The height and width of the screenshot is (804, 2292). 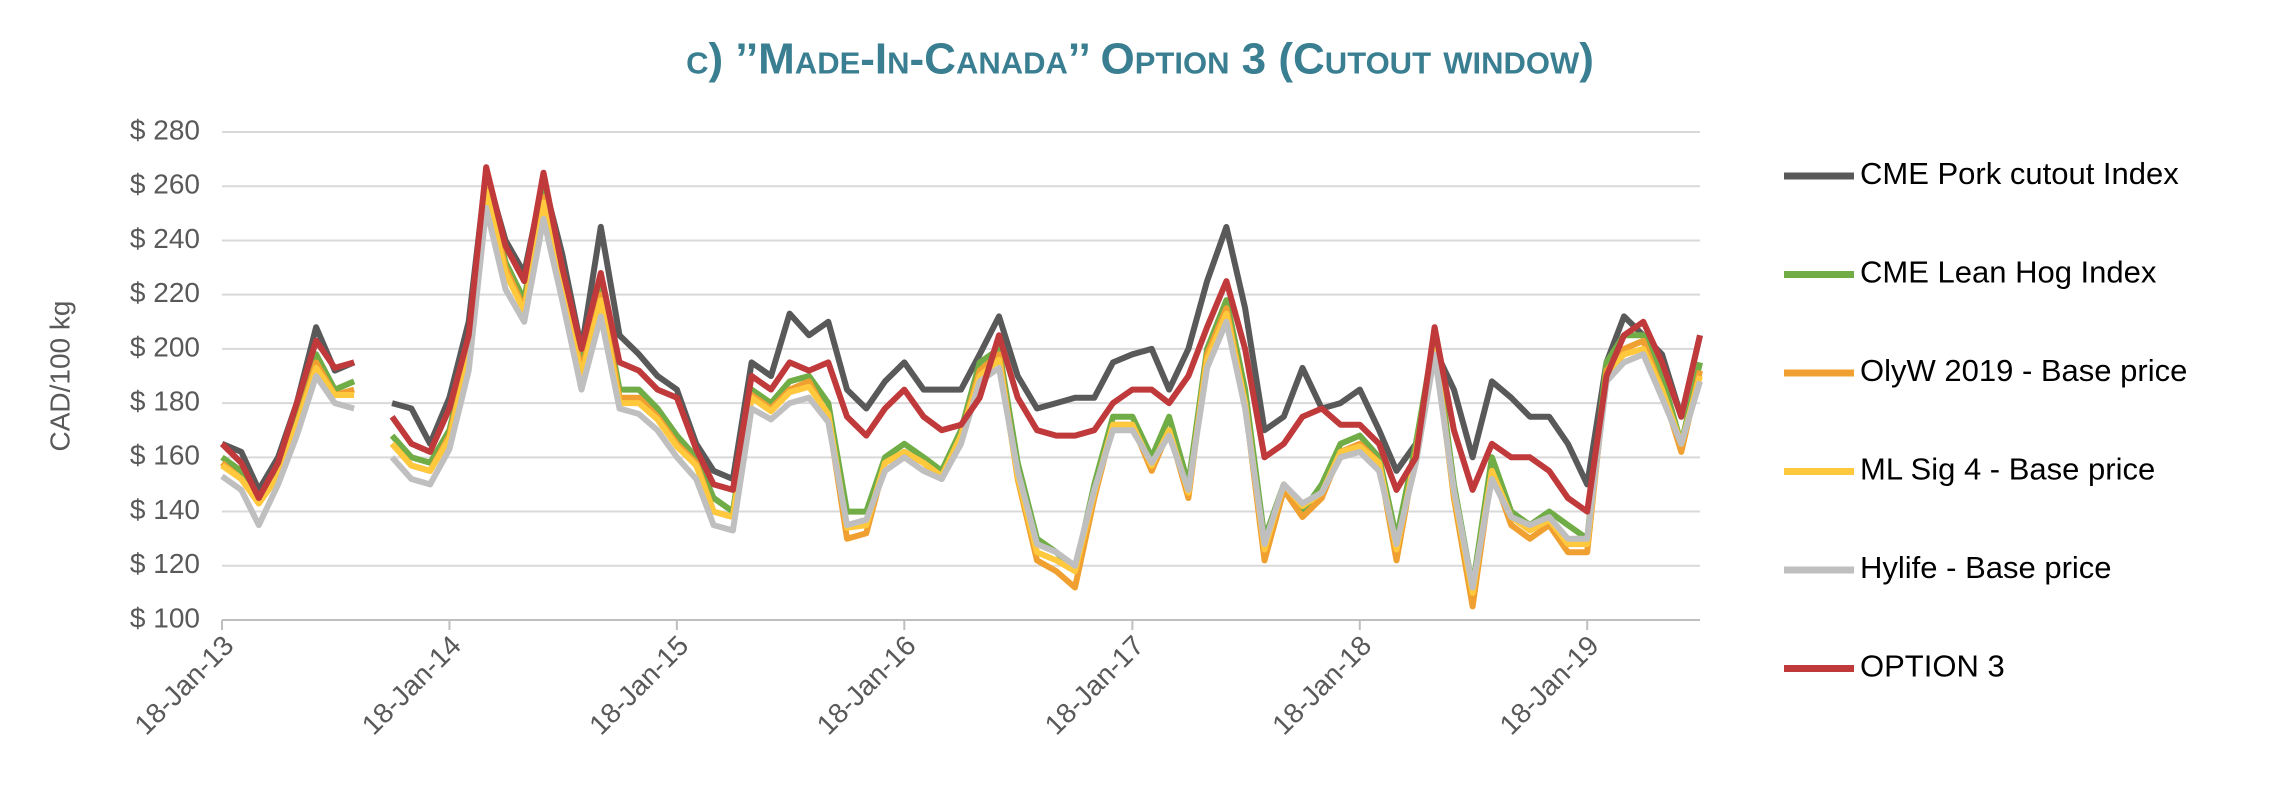 What do you see at coordinates (2019, 173) in the screenshot?
I see `legend-label: CME Pork cutout Index` at bounding box center [2019, 173].